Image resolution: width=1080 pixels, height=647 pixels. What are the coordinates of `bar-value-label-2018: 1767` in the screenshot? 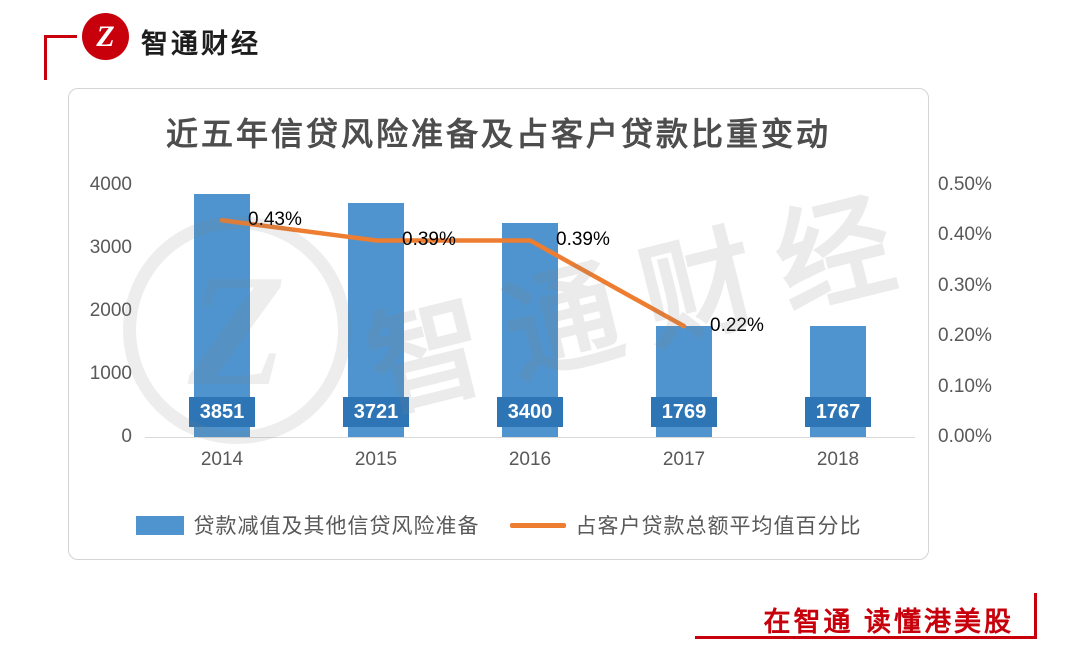 It's located at (838, 412).